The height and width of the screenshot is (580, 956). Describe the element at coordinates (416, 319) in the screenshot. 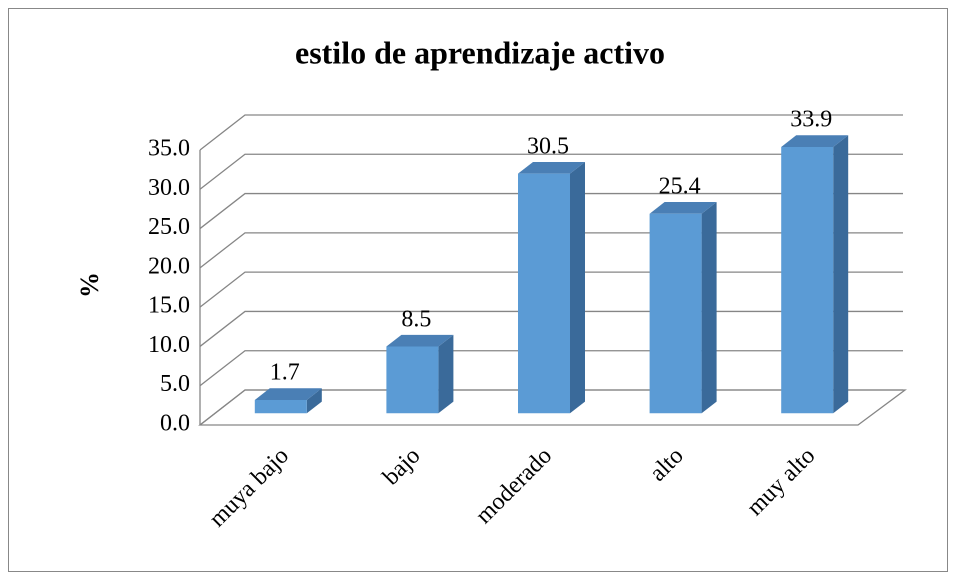

I see `data-label: 8.5` at that location.